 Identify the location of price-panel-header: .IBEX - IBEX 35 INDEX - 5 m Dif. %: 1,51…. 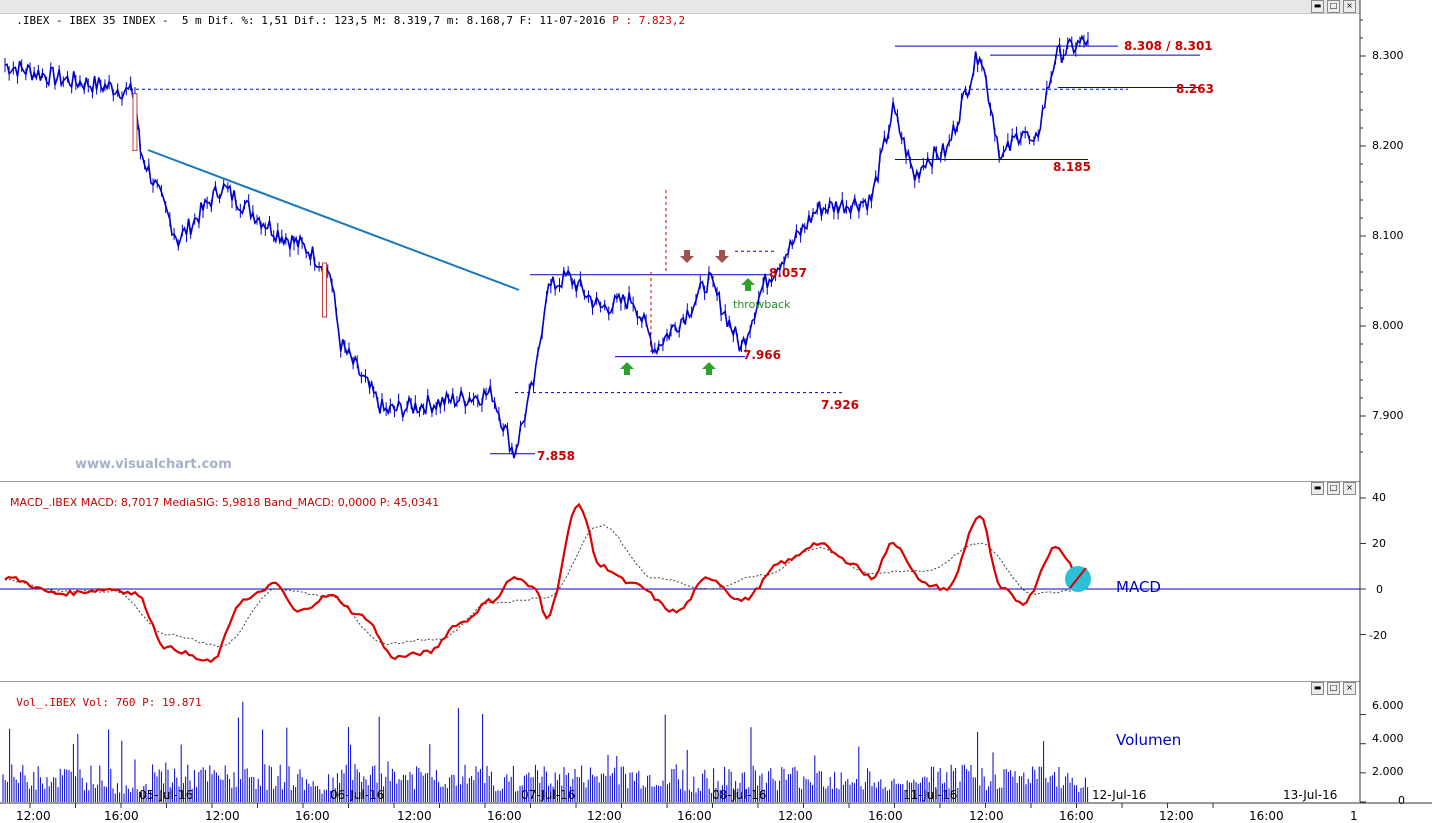
(680, 13).